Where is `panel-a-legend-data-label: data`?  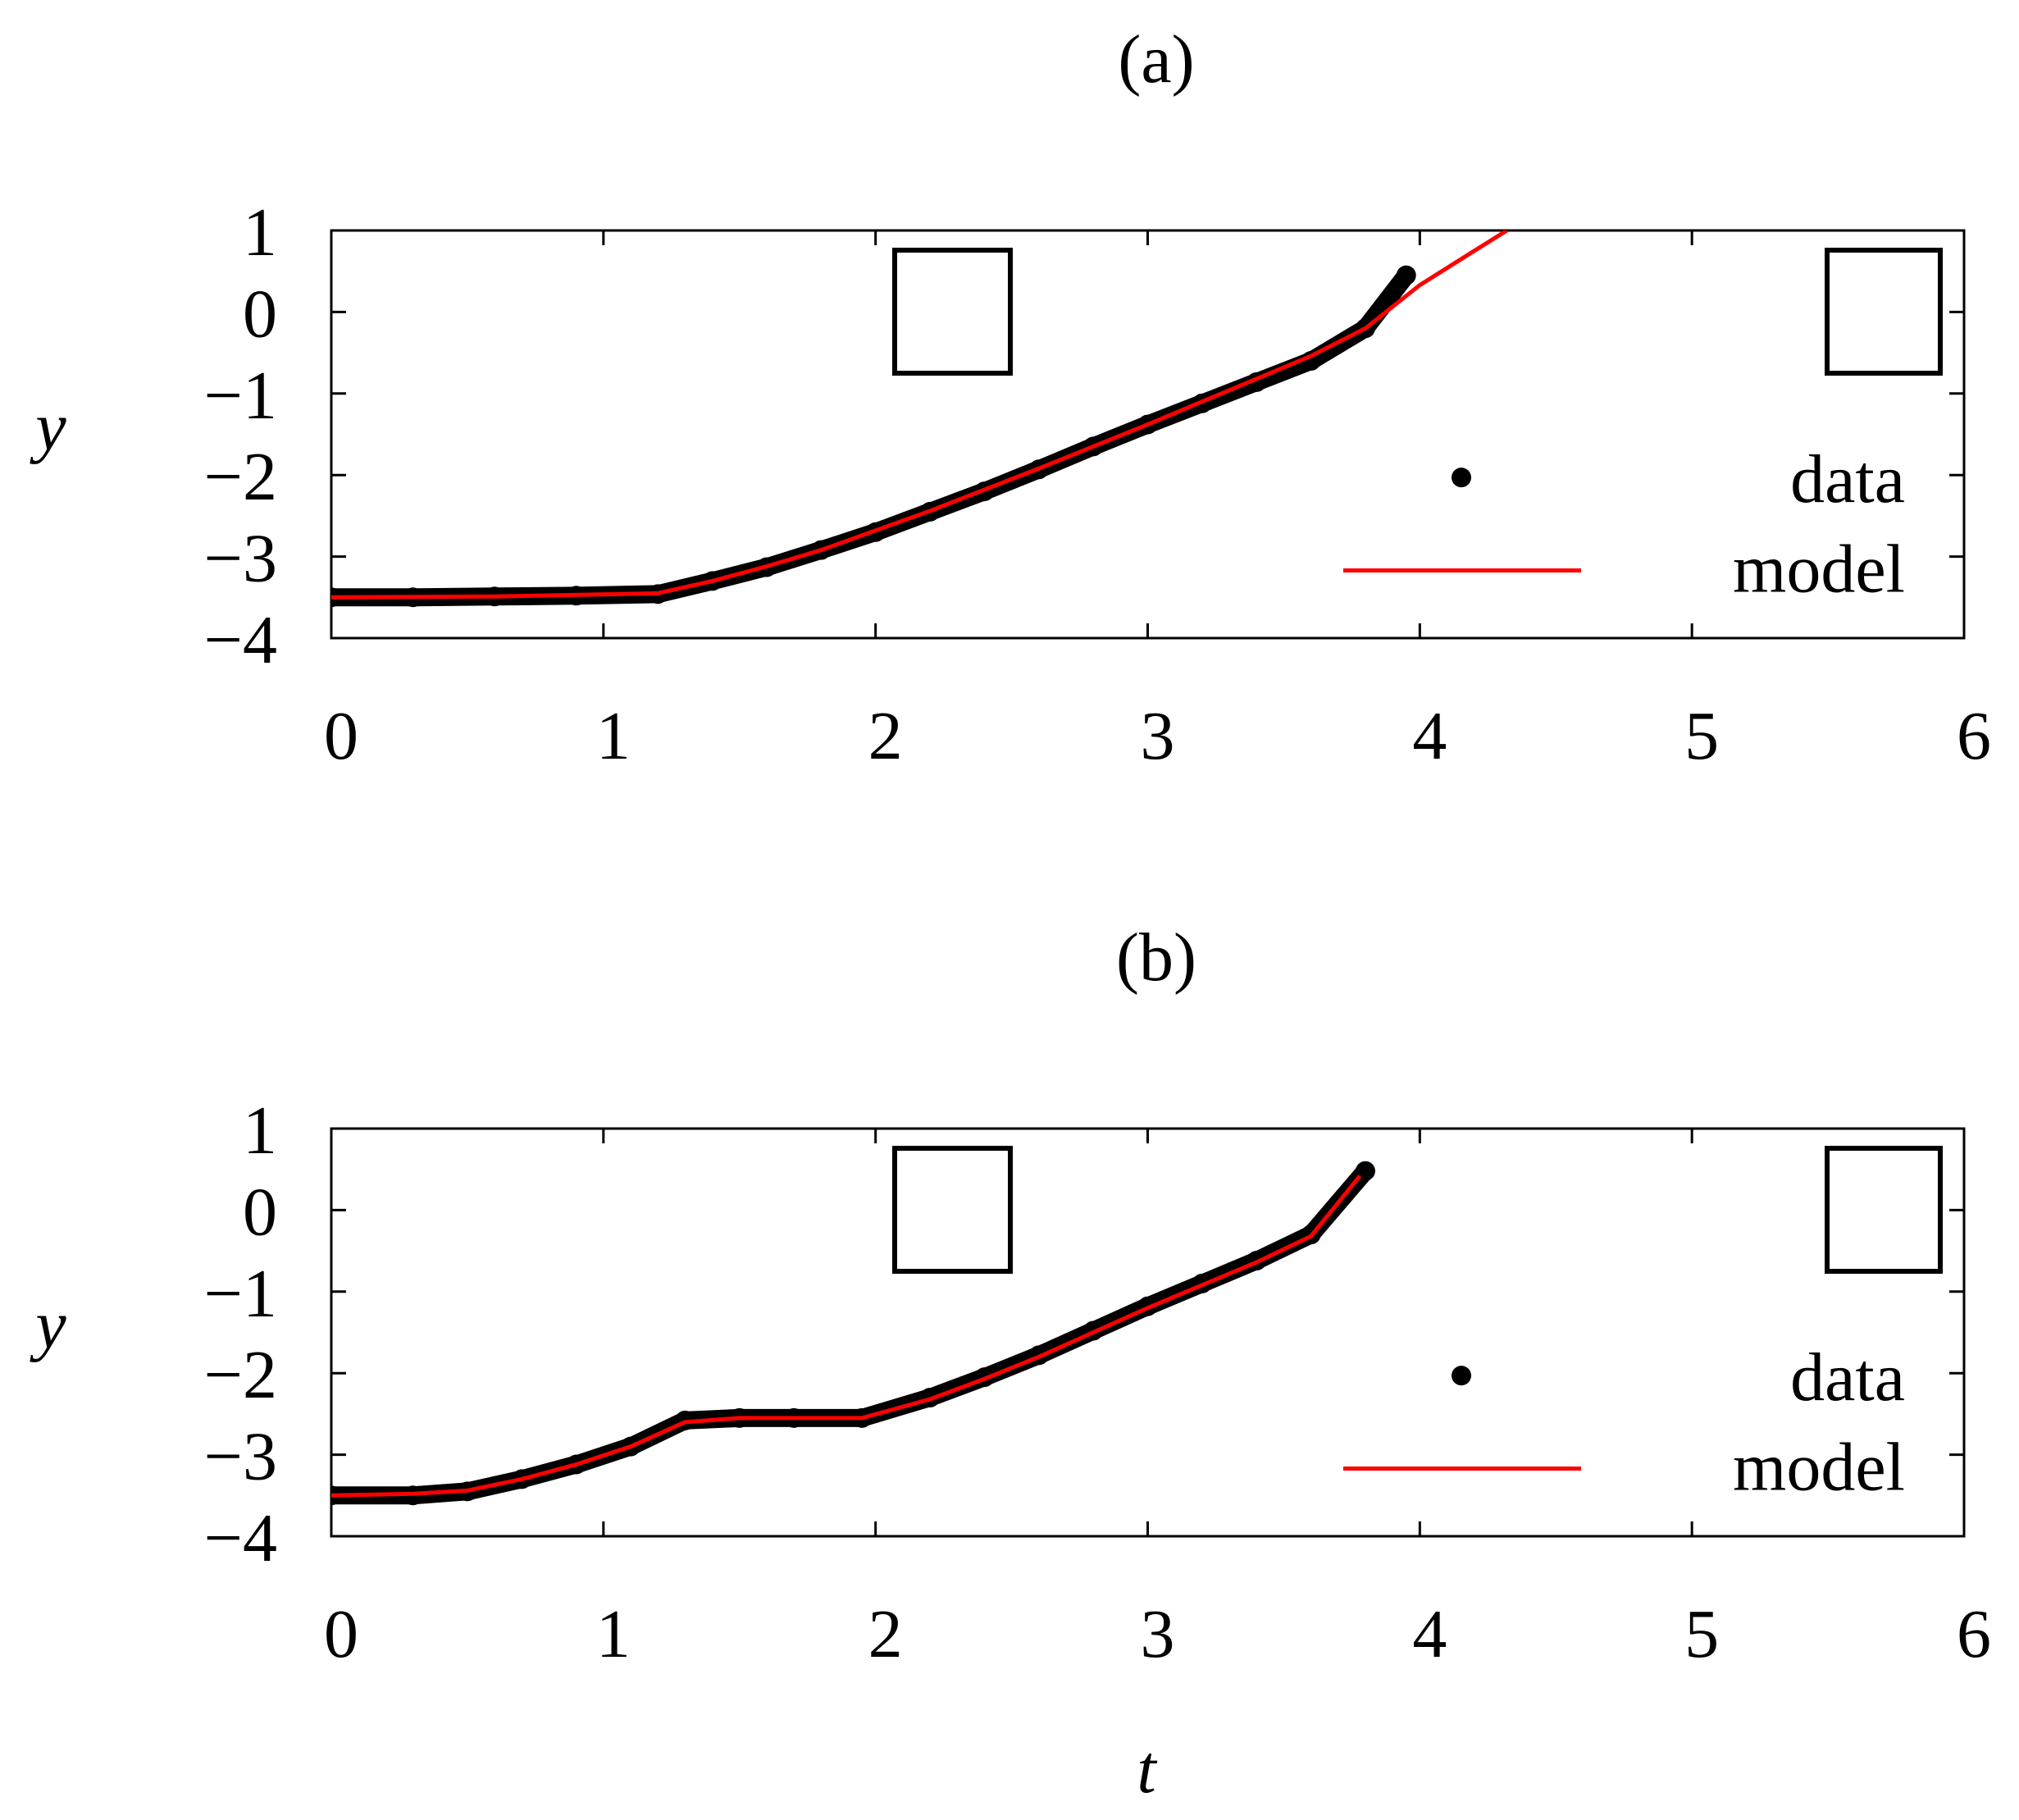
panel-a-legend-data-label: data is located at coordinates (1848, 480).